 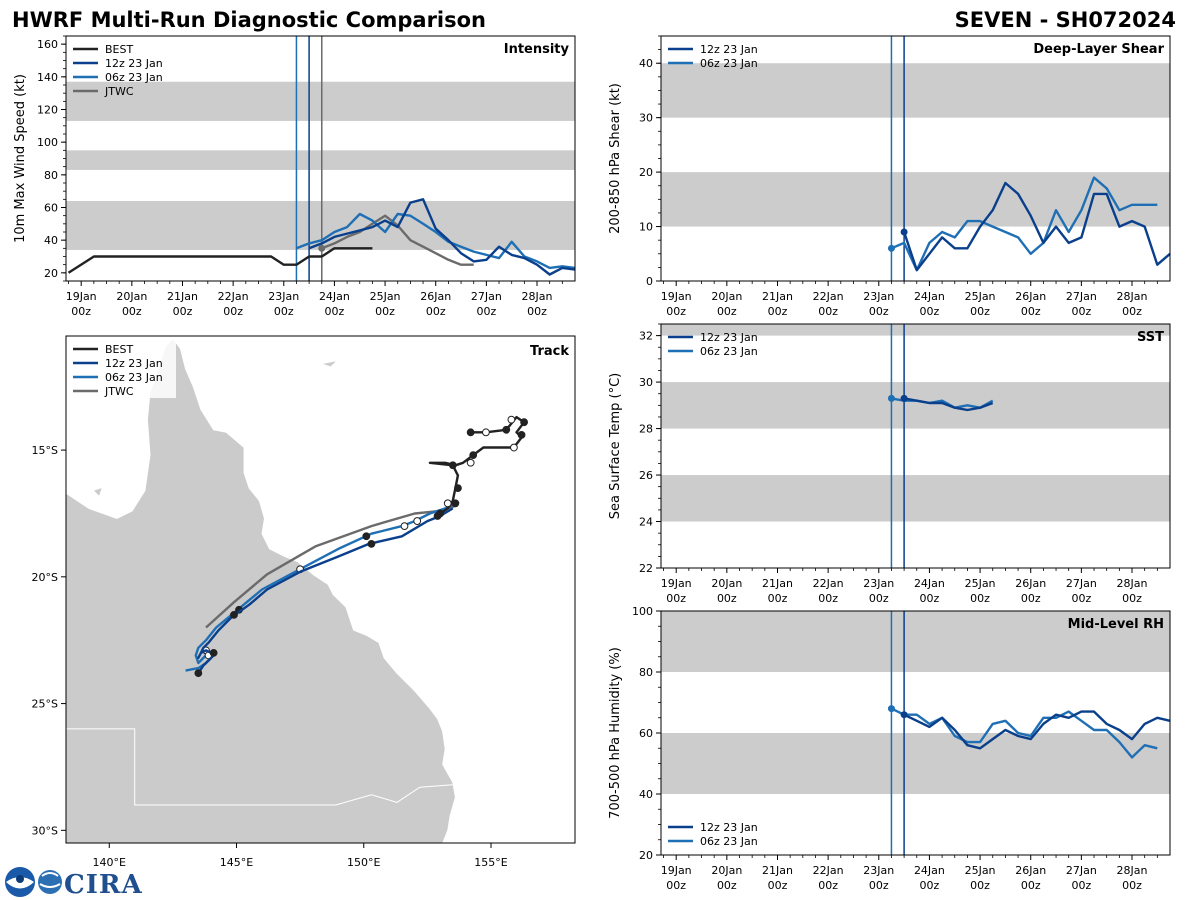 What do you see at coordinates (646, 855) in the screenshot?
I see `y-tick-label: 20` at bounding box center [646, 855].